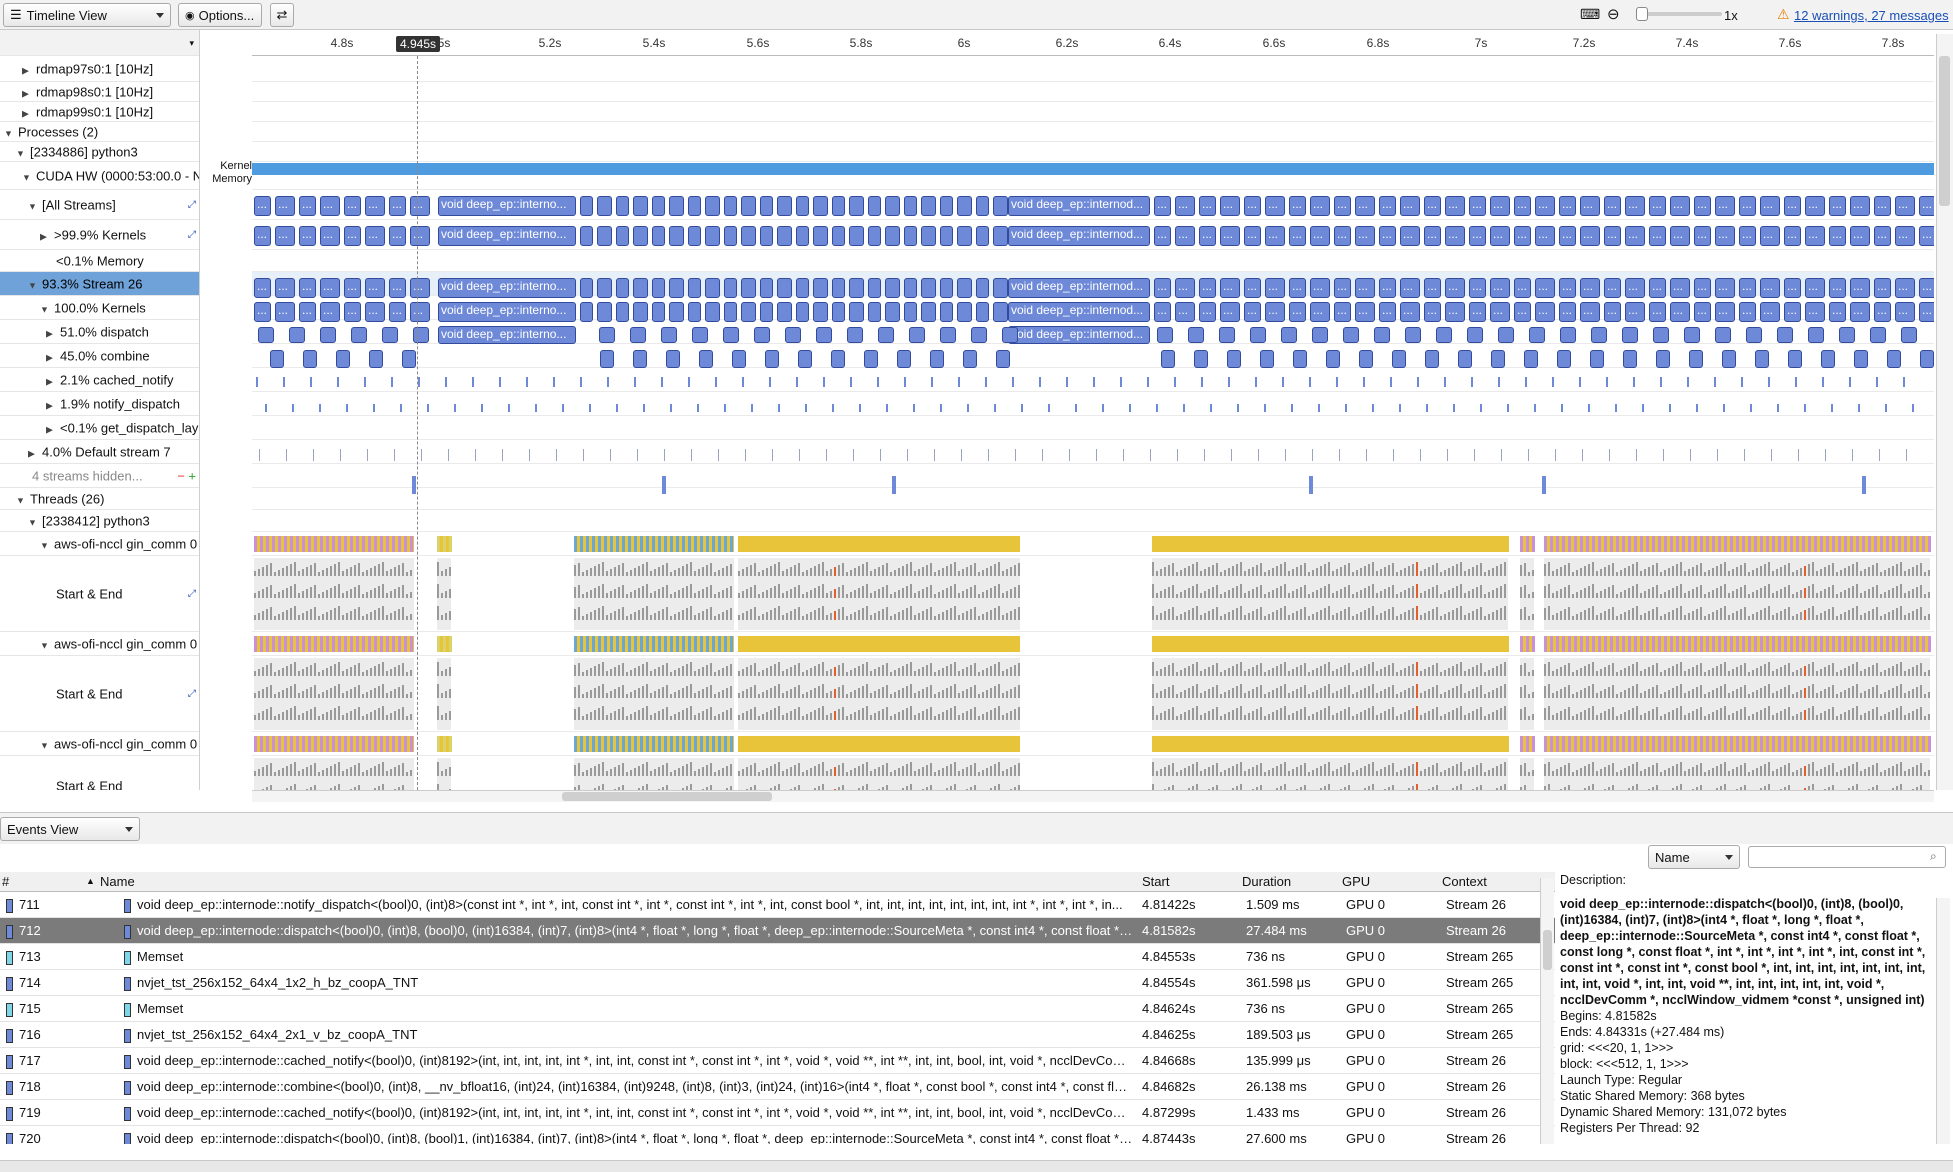 The width and height of the screenshot is (1953, 1172). What do you see at coordinates (99, 332) in the screenshot?
I see `tree-row: ▶ 51.0% dispatch` at bounding box center [99, 332].